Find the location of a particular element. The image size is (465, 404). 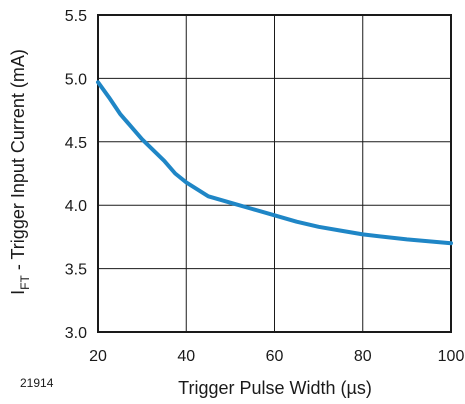

y-tick-label: 3.0 is located at coordinates (76, 333).